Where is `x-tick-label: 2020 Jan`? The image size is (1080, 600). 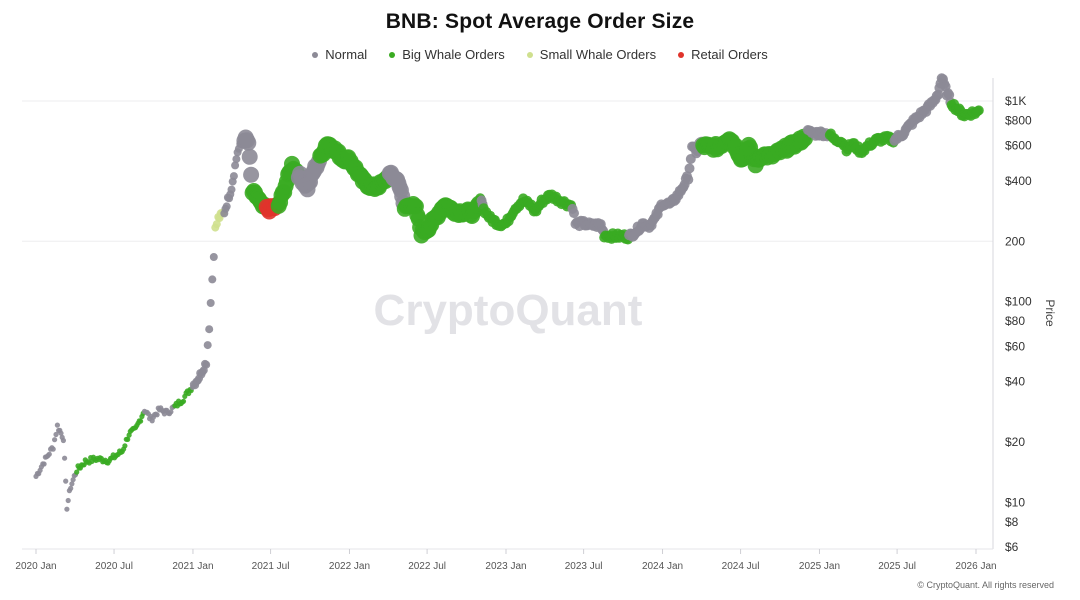 x-tick-label: 2020 Jan is located at coordinates (35, 566).